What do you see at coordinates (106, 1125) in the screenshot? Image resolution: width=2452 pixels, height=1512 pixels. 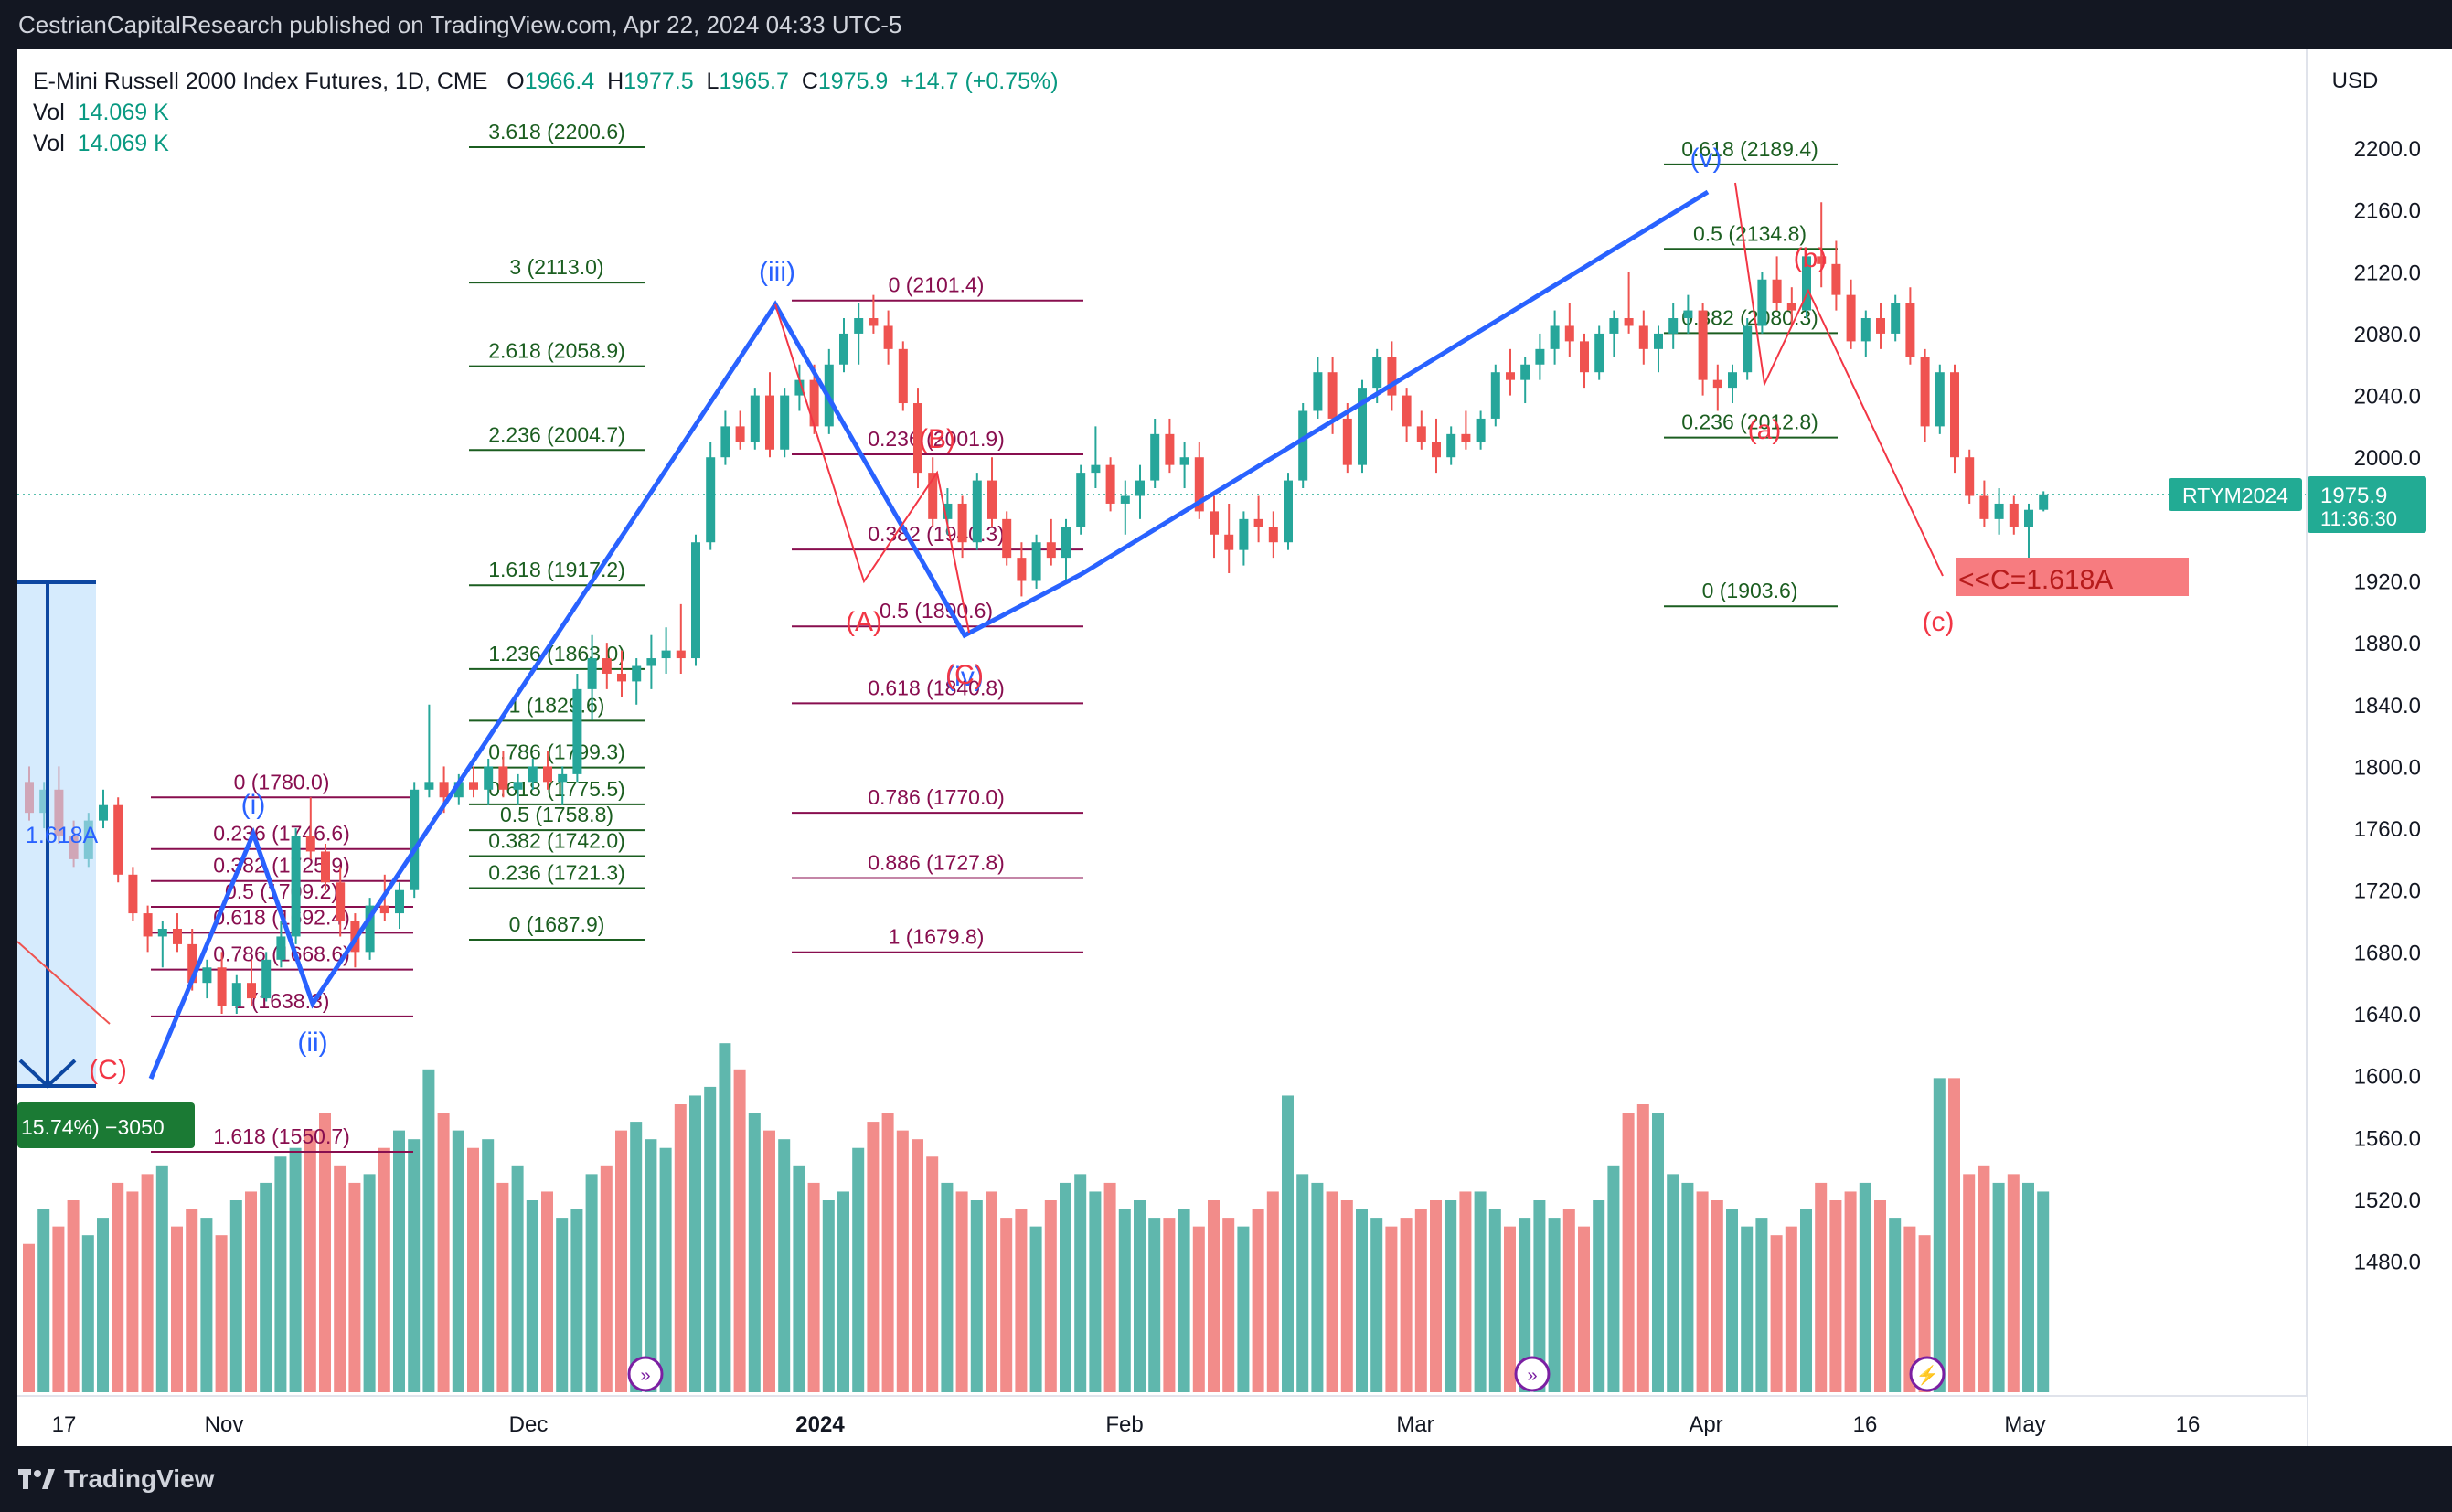 I see `left-badge` at bounding box center [106, 1125].